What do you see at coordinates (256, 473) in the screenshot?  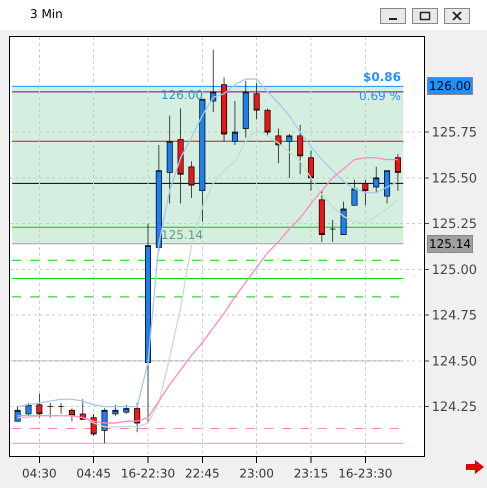 I see `x-tick-label: 23:00` at bounding box center [256, 473].